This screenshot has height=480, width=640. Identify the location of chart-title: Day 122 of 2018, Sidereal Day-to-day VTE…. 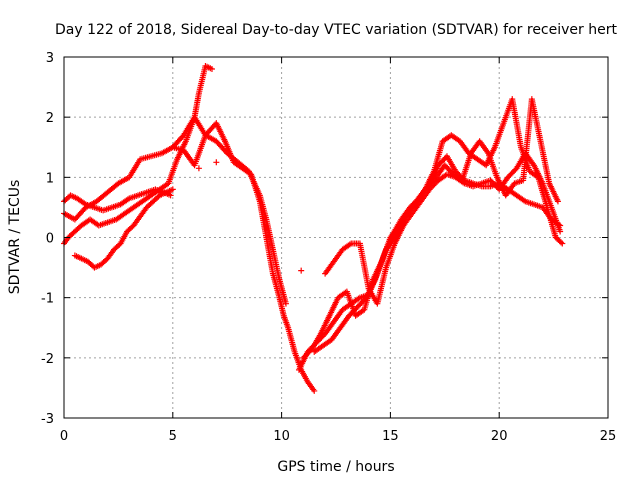
(336, 30).